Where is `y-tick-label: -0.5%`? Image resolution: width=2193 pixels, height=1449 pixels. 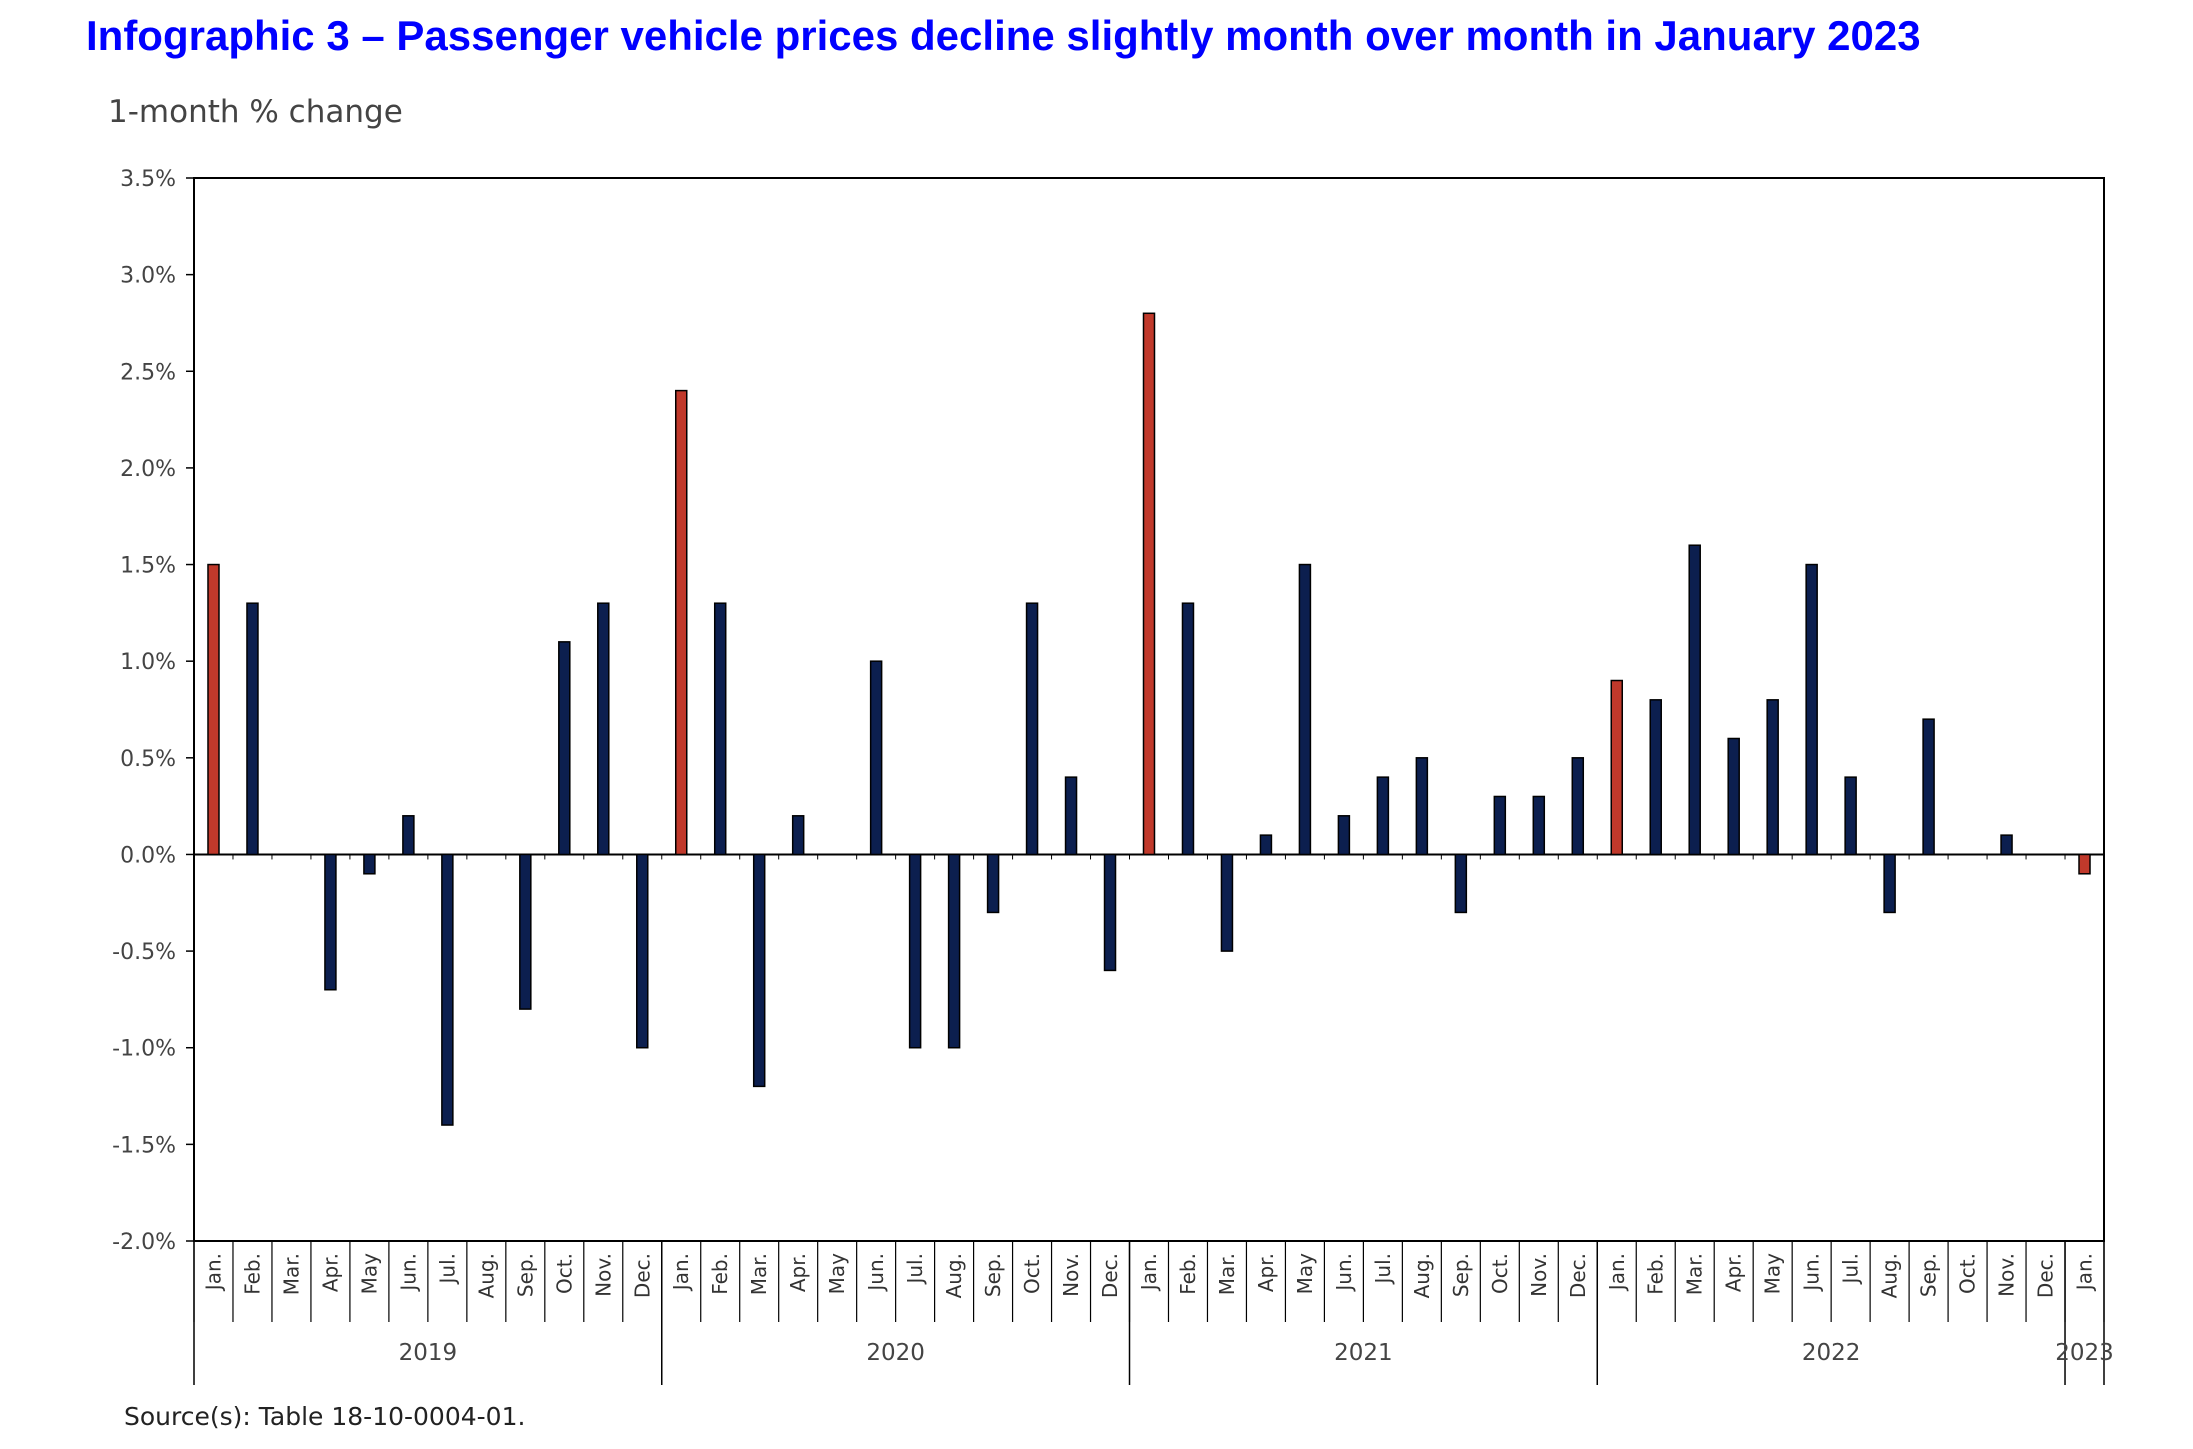 y-tick-label: -0.5% is located at coordinates (144, 952).